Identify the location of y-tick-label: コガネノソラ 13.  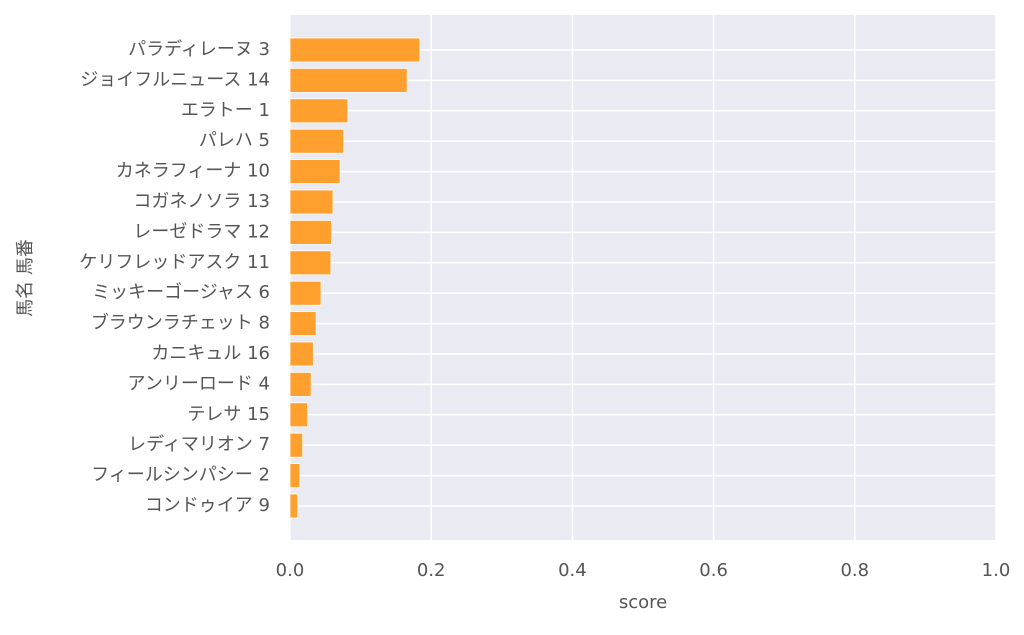
(201, 201).